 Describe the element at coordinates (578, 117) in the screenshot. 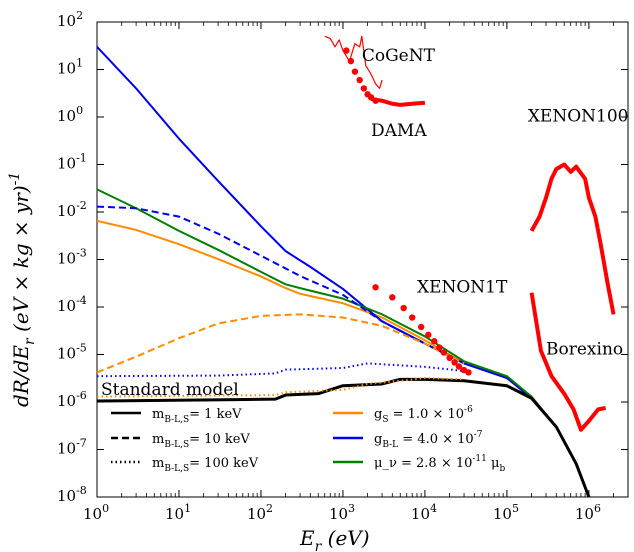

I see `annotation-xenon100: XENON100` at that location.